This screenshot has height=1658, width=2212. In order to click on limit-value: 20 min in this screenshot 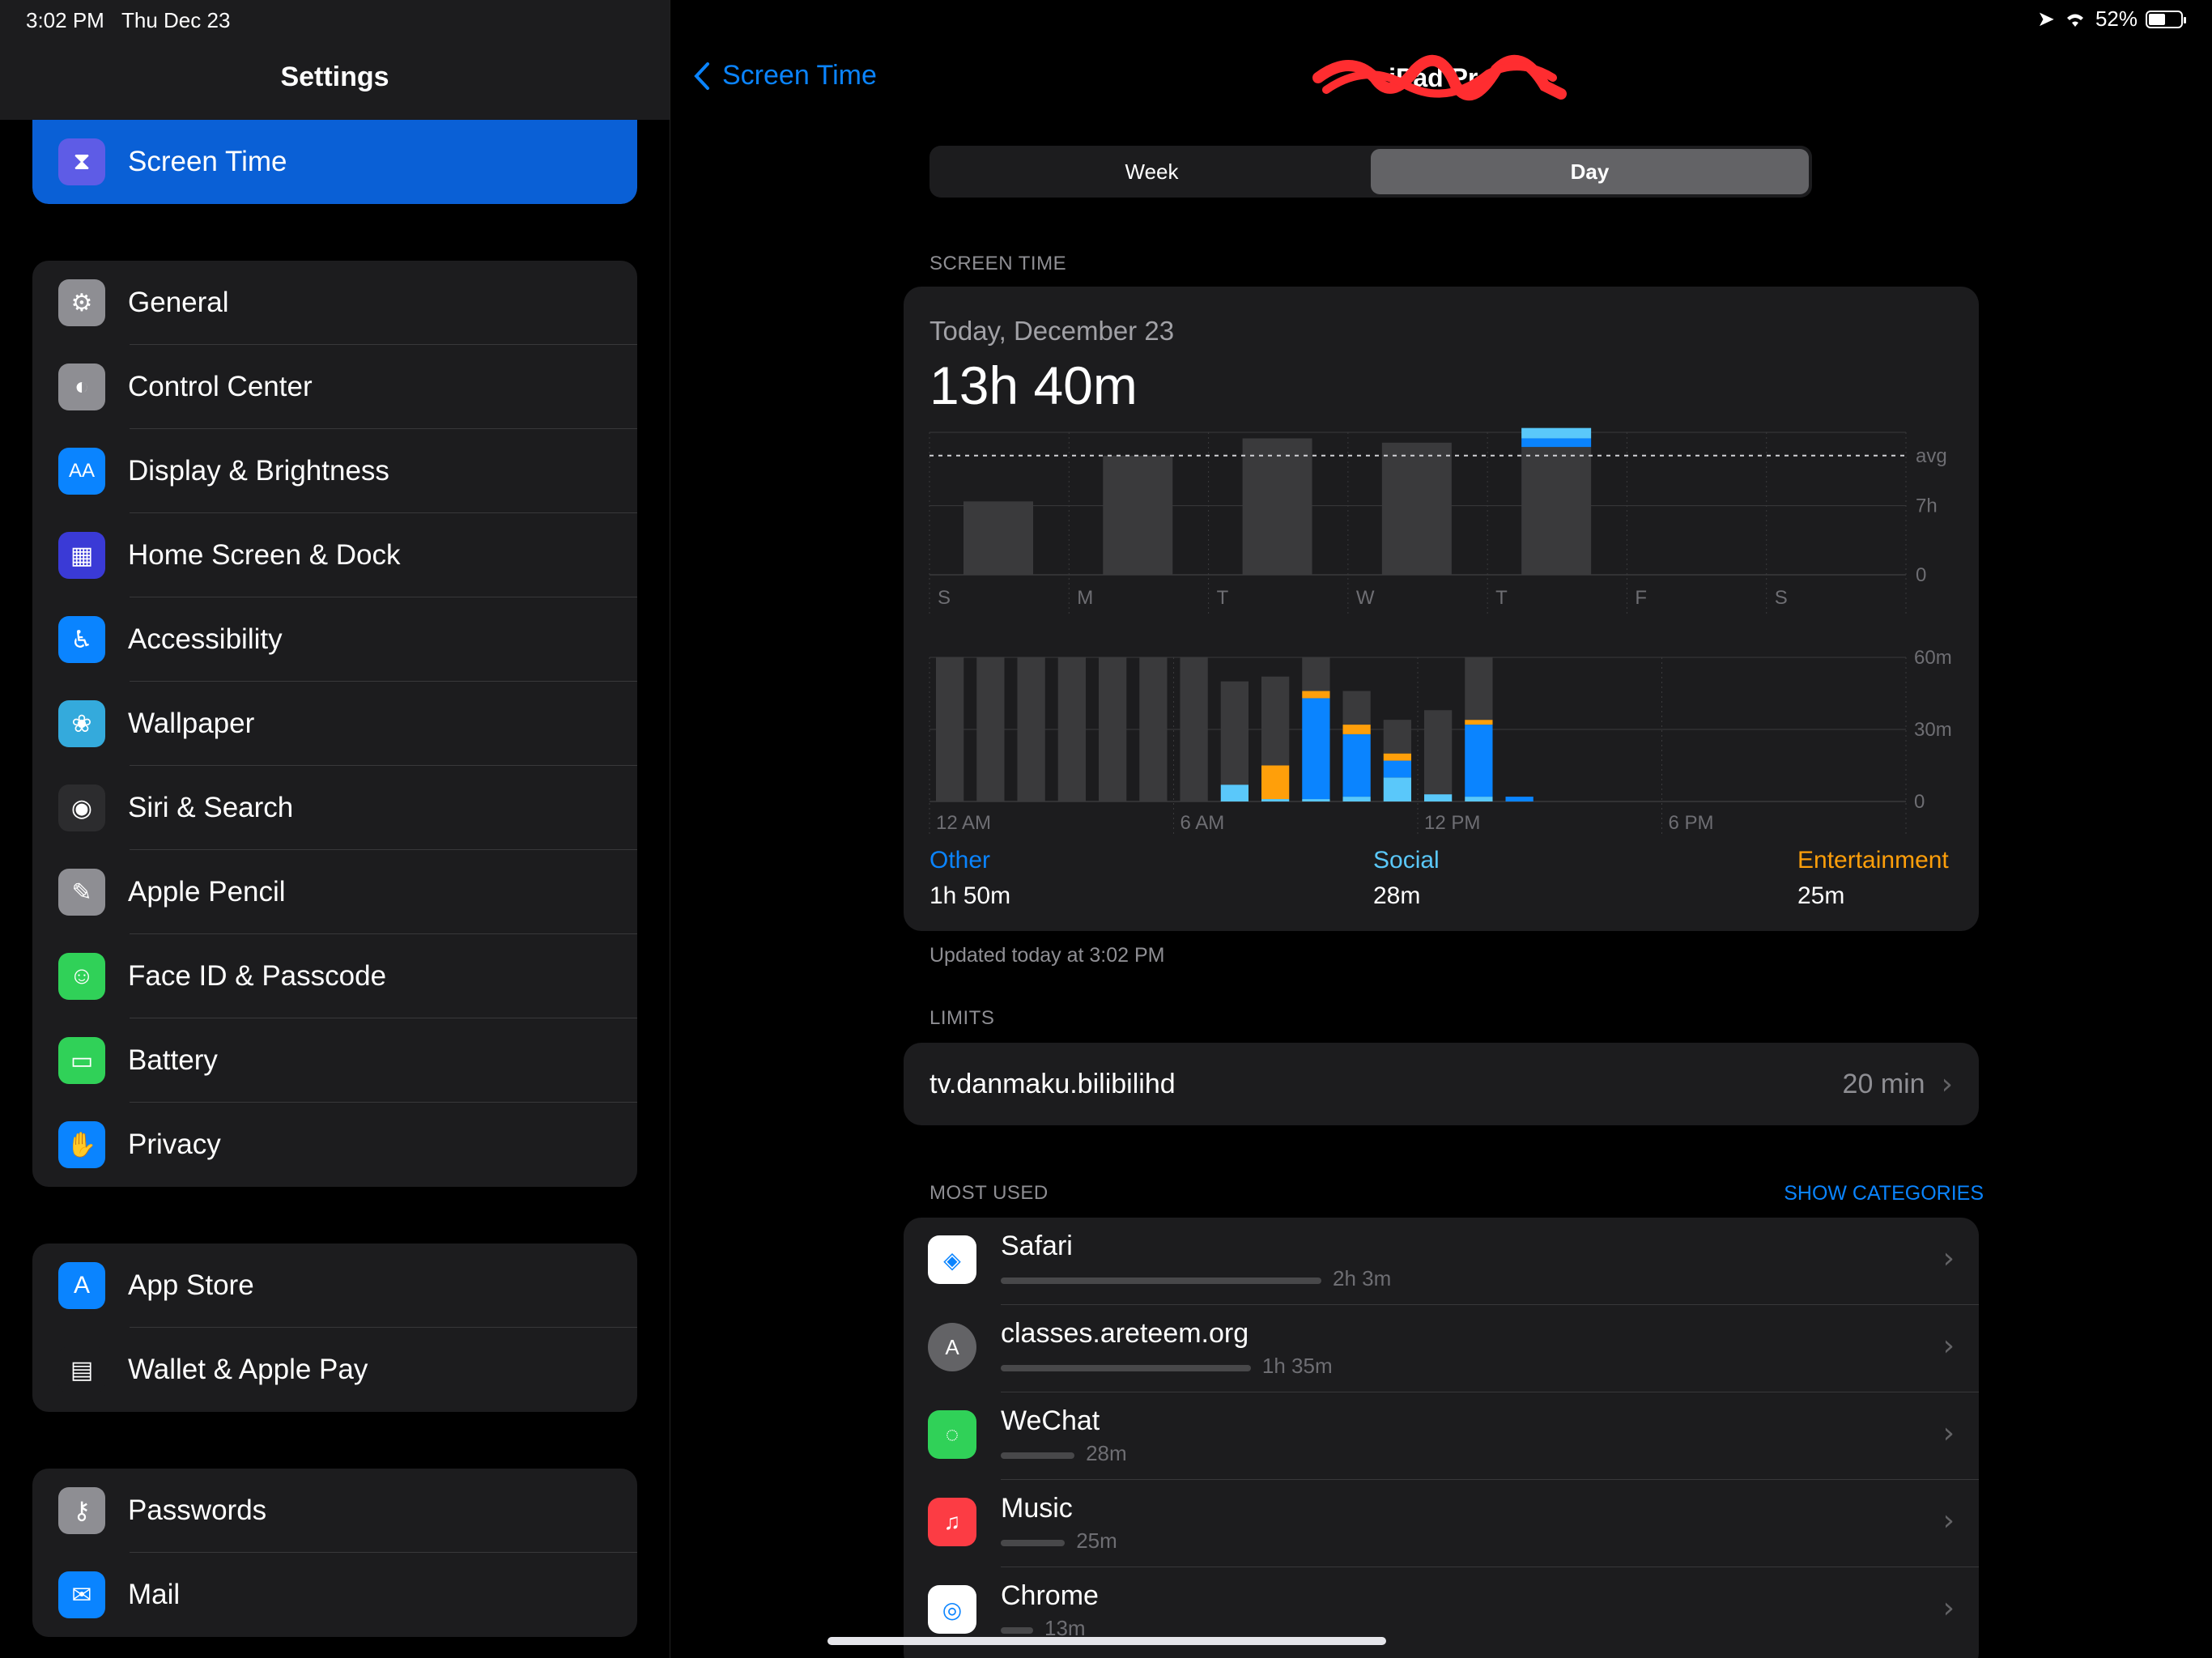, I will do `click(1883, 1083)`.